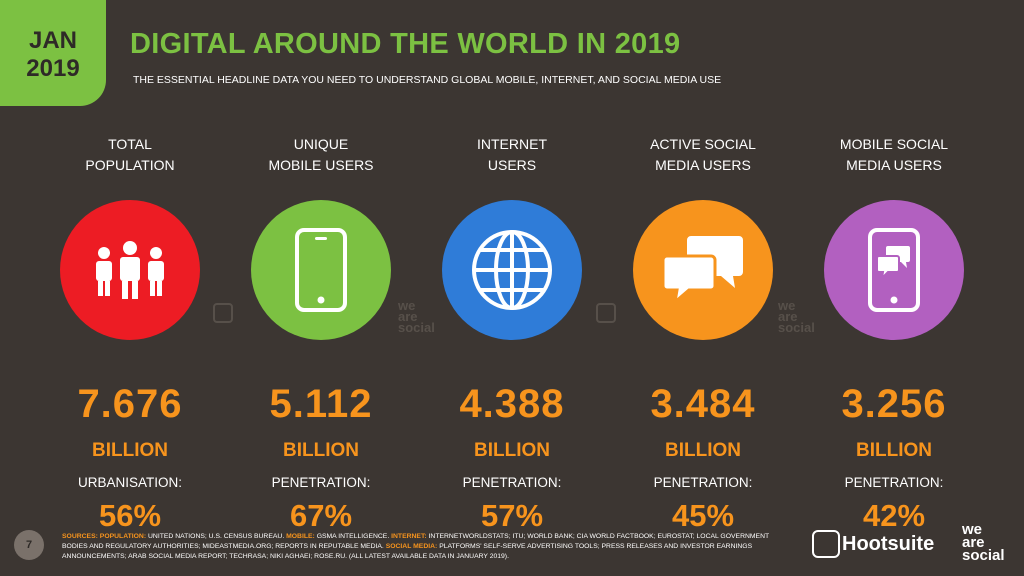  I want to click on stat-label: INTERNET USERS, so click(512, 154).